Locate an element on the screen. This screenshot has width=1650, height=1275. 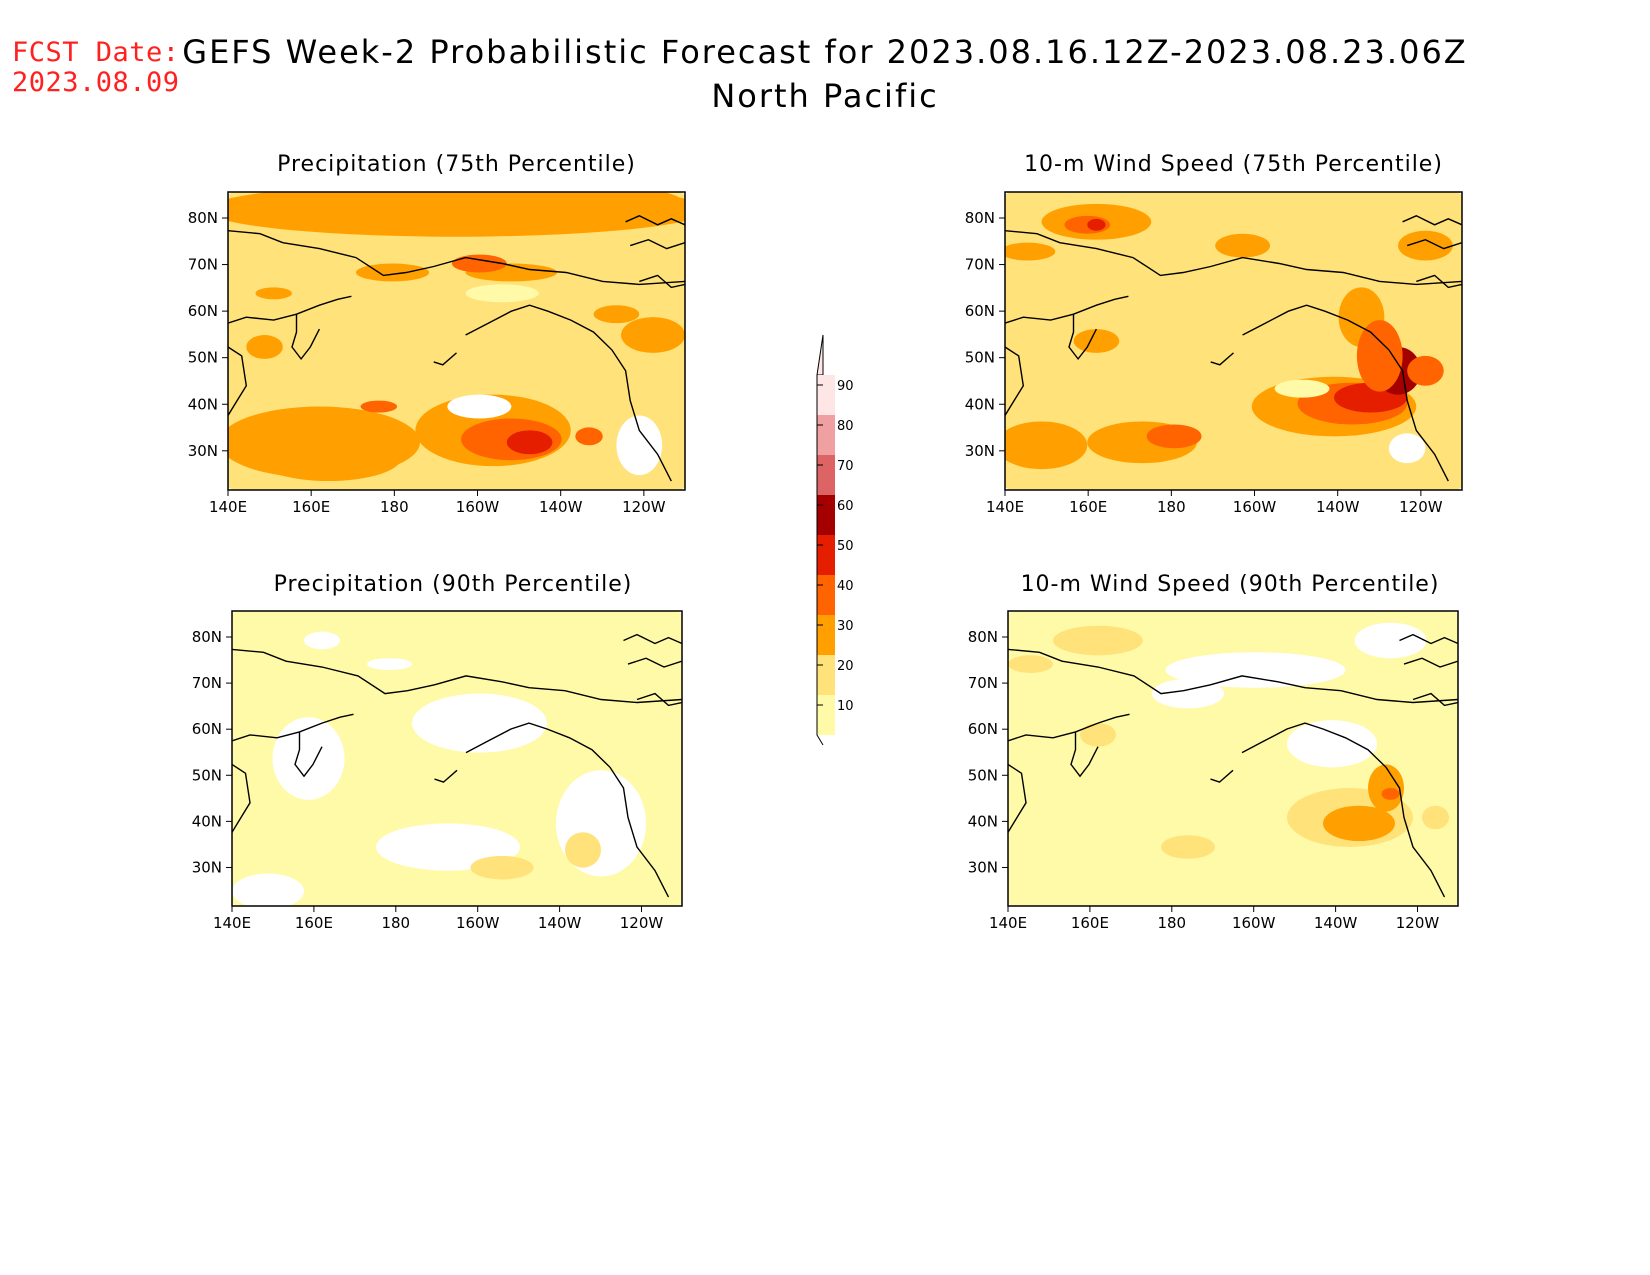
panel-title-1: Precipitation (75th Percentile) is located at coordinates (456, 164).